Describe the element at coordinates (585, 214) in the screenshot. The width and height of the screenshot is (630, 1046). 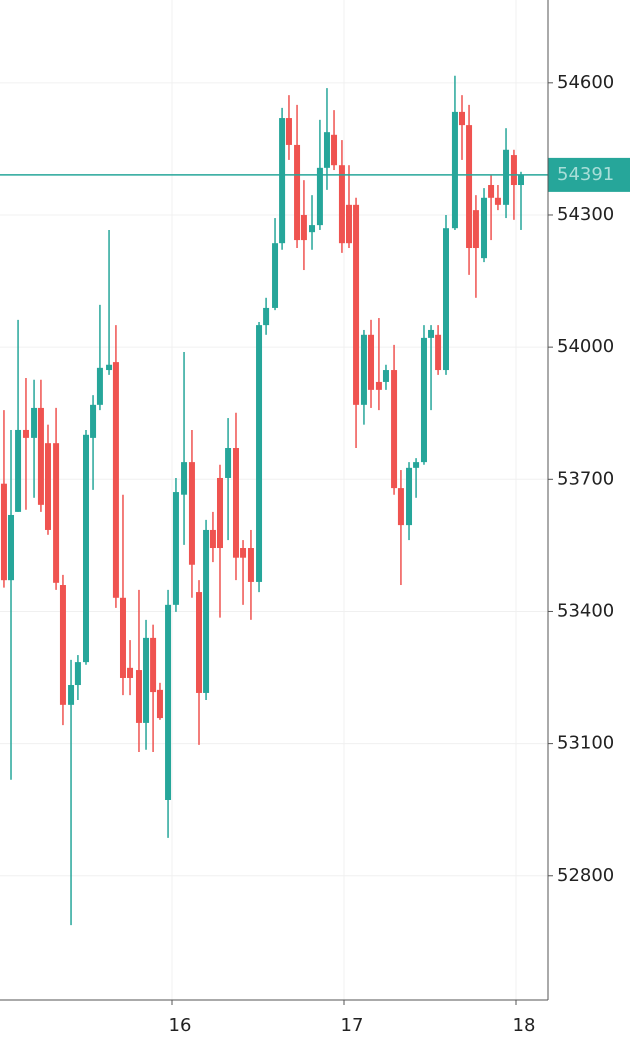
I see `y-tick-label: 54300` at that location.